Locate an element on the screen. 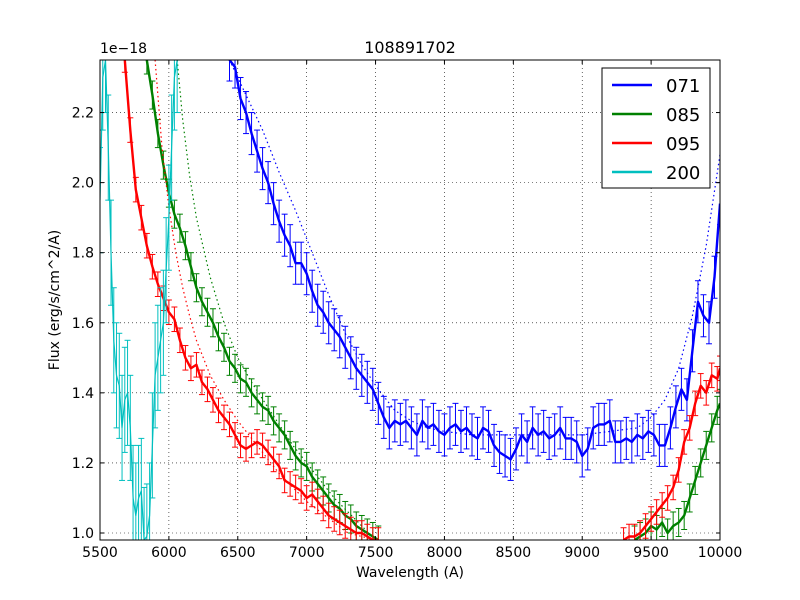  series-line-085-red-end is located at coordinates (676, 471).